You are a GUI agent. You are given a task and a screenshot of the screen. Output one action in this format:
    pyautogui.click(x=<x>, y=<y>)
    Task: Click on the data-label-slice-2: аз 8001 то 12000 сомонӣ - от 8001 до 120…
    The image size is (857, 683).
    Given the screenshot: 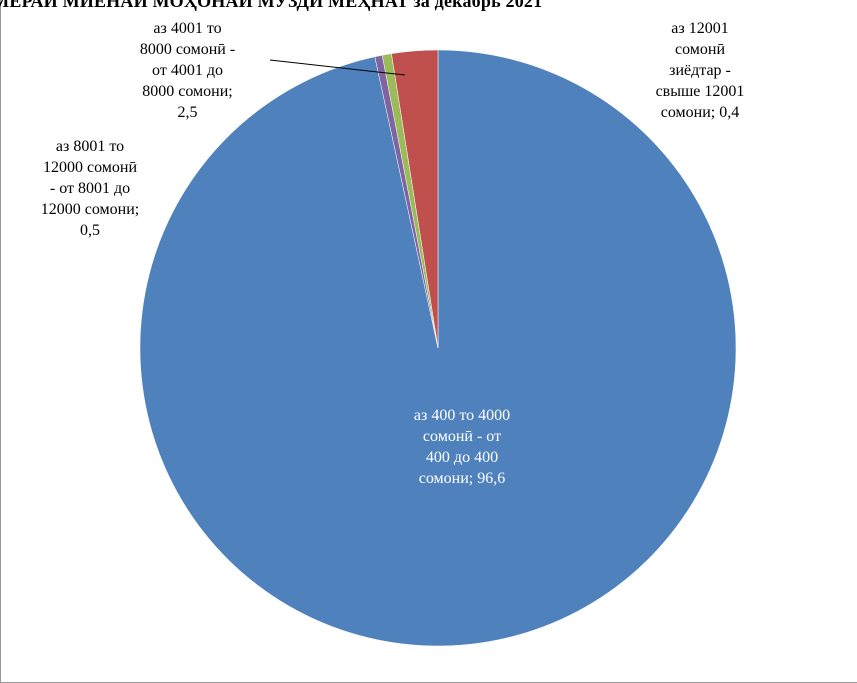 What is the action you would take?
    pyautogui.click(x=90, y=188)
    